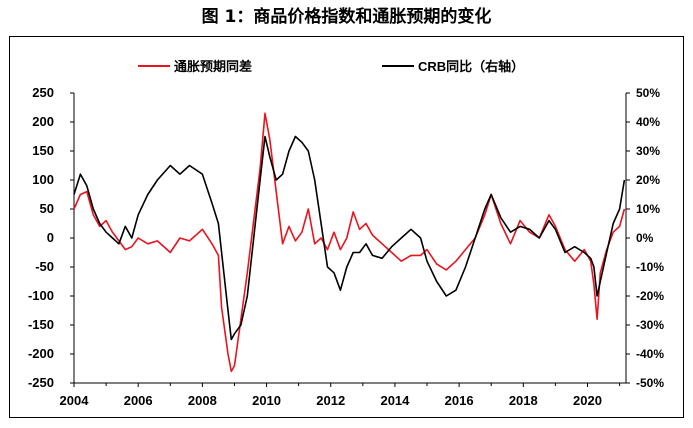 The image size is (693, 428). I want to click on left-tick-label: 150, so click(43, 150).